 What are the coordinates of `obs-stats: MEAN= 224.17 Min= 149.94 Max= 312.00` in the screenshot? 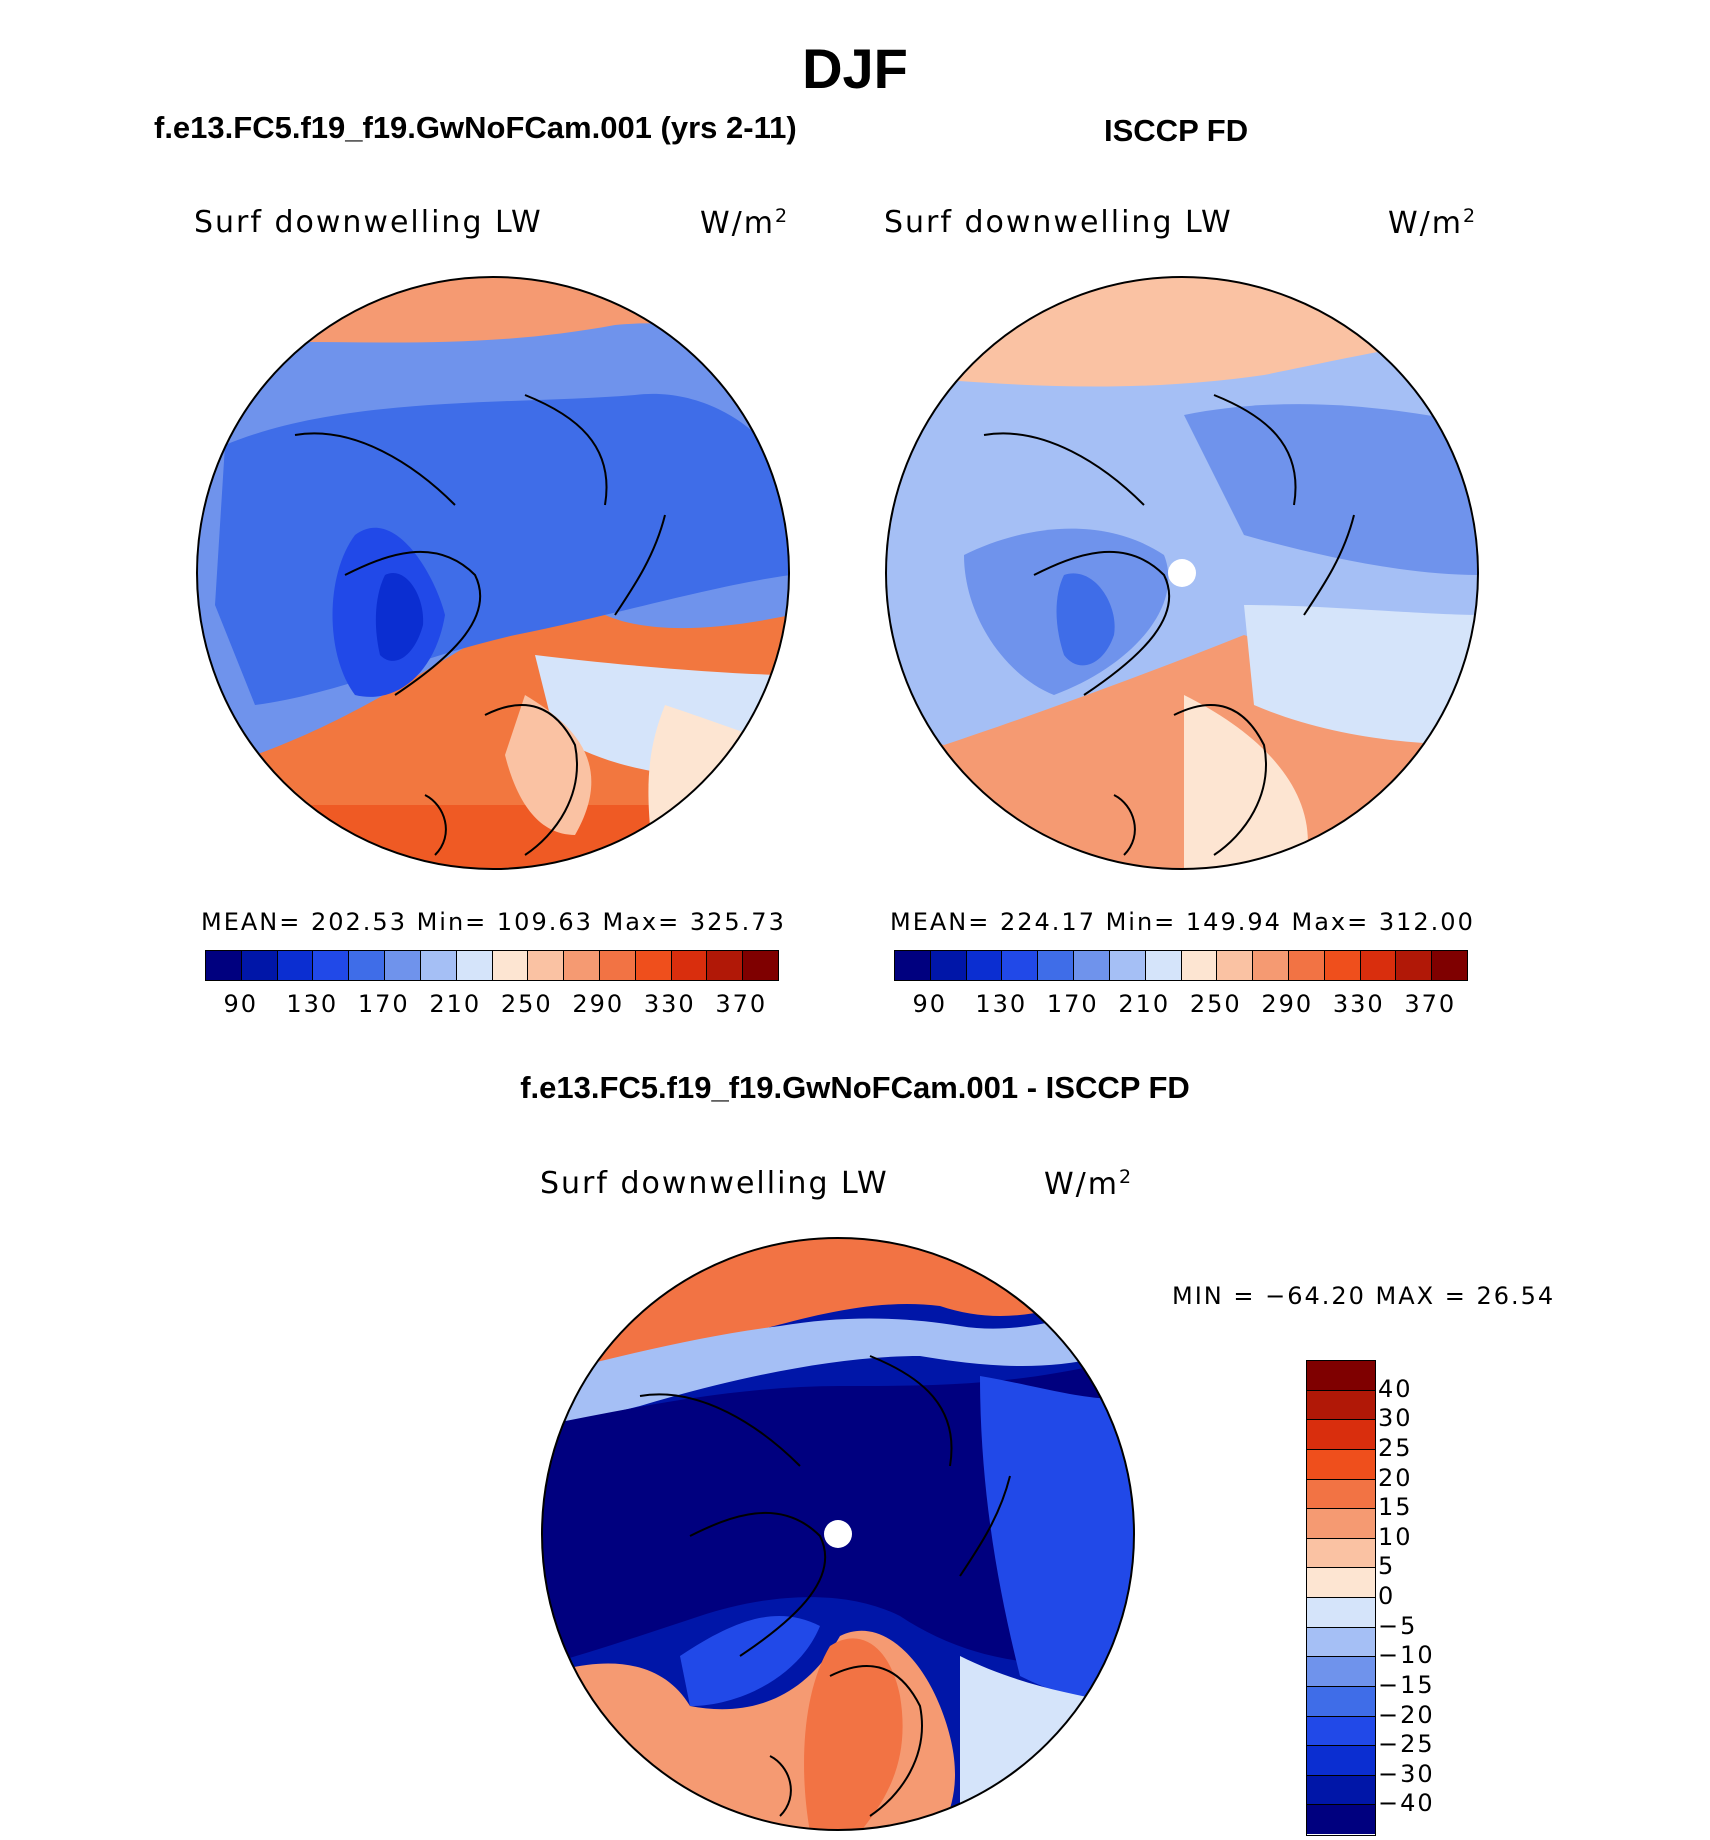 It's located at (1182, 922).